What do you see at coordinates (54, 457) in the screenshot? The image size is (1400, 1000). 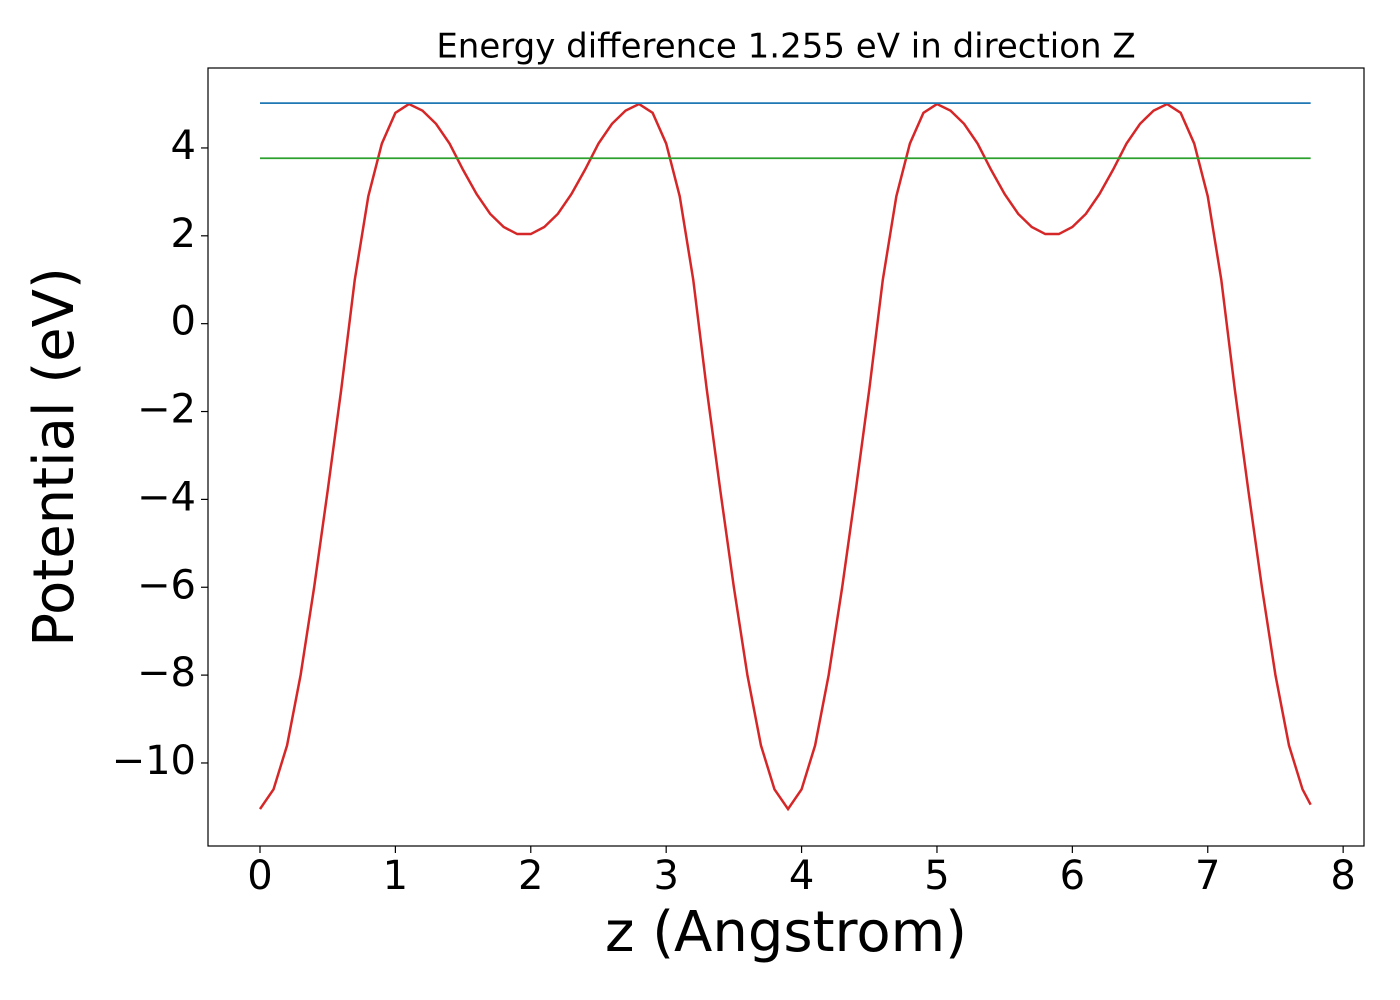 I see `y-axis-label: Potential (eV)` at bounding box center [54, 457].